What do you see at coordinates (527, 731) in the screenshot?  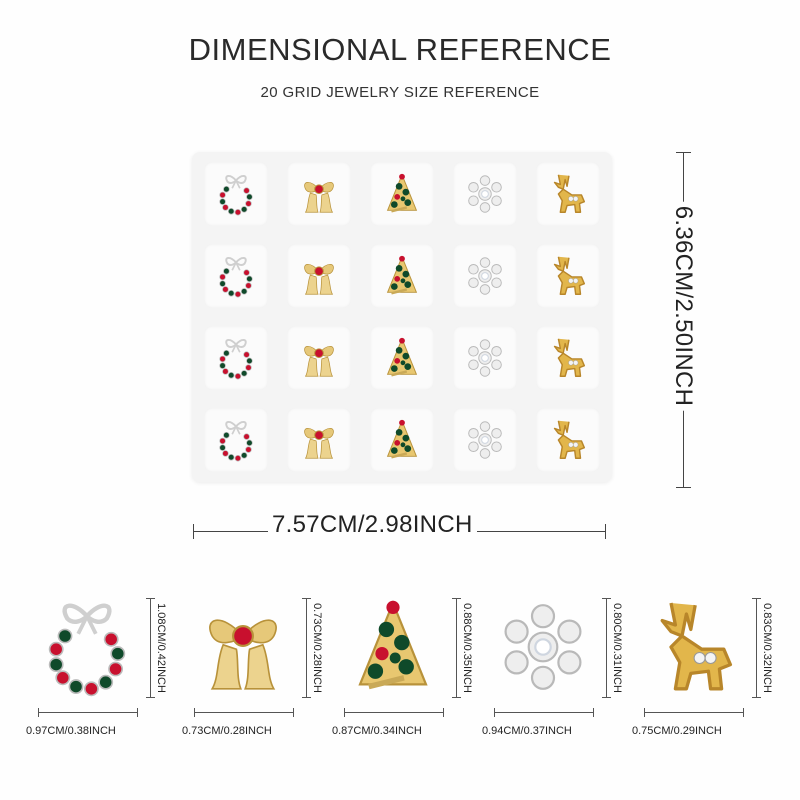 I see `item-width-label: 0.94CM/0.37INCH` at bounding box center [527, 731].